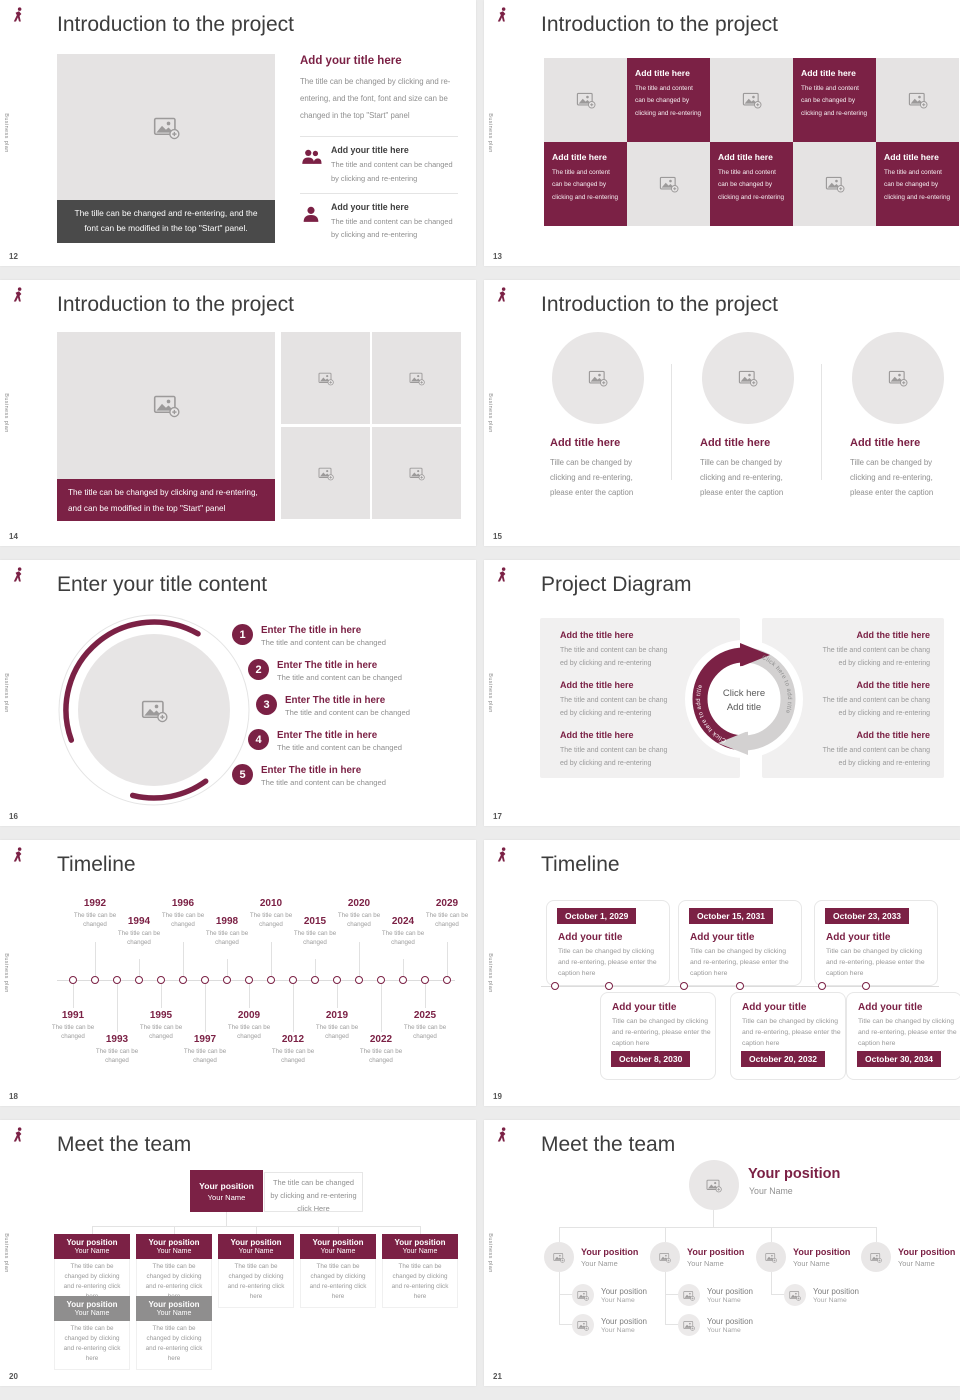  Describe the element at coordinates (13, 1376) in the screenshot. I see `slide-number: 20` at that location.